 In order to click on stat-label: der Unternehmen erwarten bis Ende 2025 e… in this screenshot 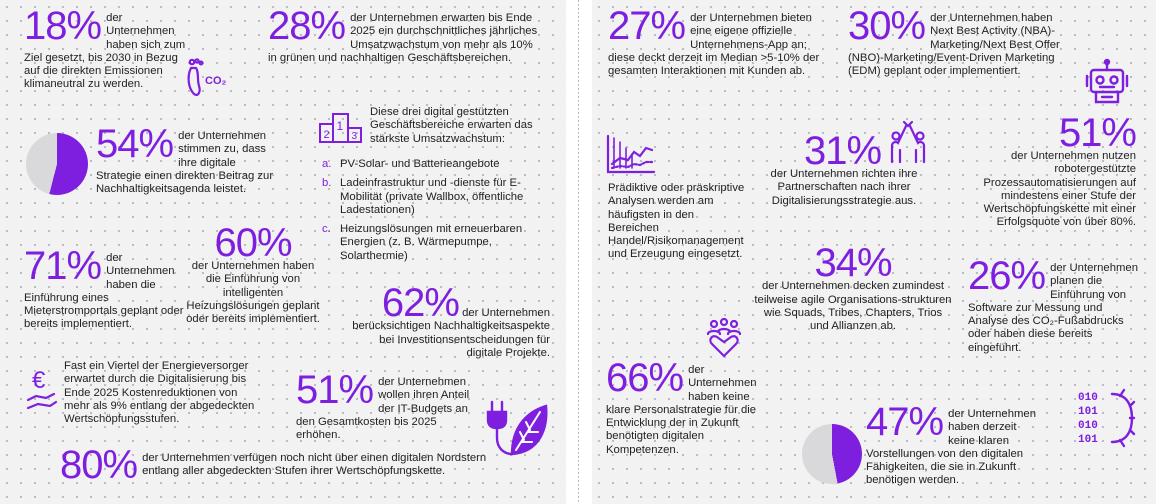, I will do `click(403, 38)`.